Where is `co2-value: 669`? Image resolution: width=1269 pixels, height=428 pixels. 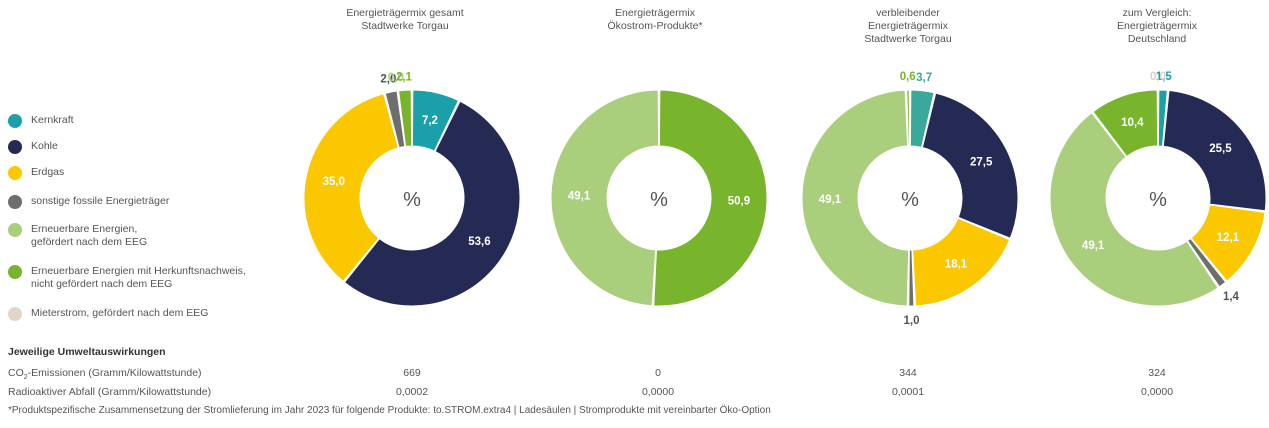
co2-value: 669 is located at coordinates (412, 373).